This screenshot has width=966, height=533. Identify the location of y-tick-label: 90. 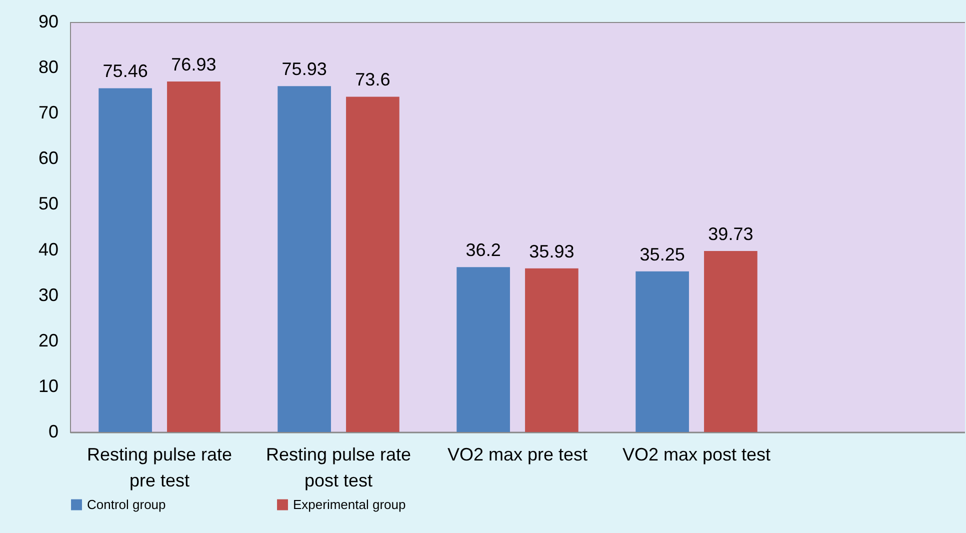
(48, 22).